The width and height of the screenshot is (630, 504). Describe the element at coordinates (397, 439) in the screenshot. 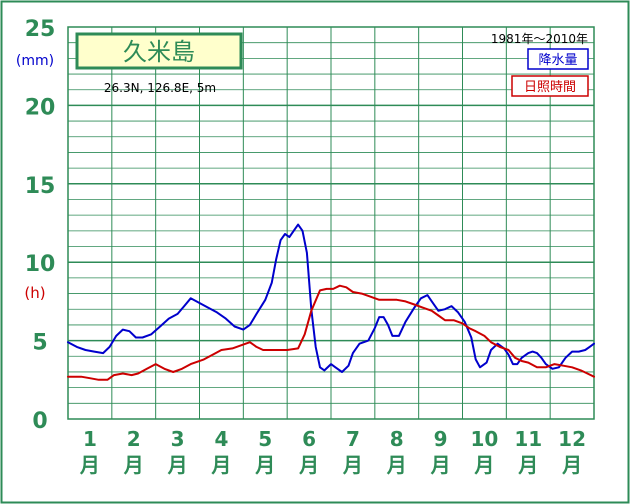

I see `x-tick-month-number: 8` at that location.